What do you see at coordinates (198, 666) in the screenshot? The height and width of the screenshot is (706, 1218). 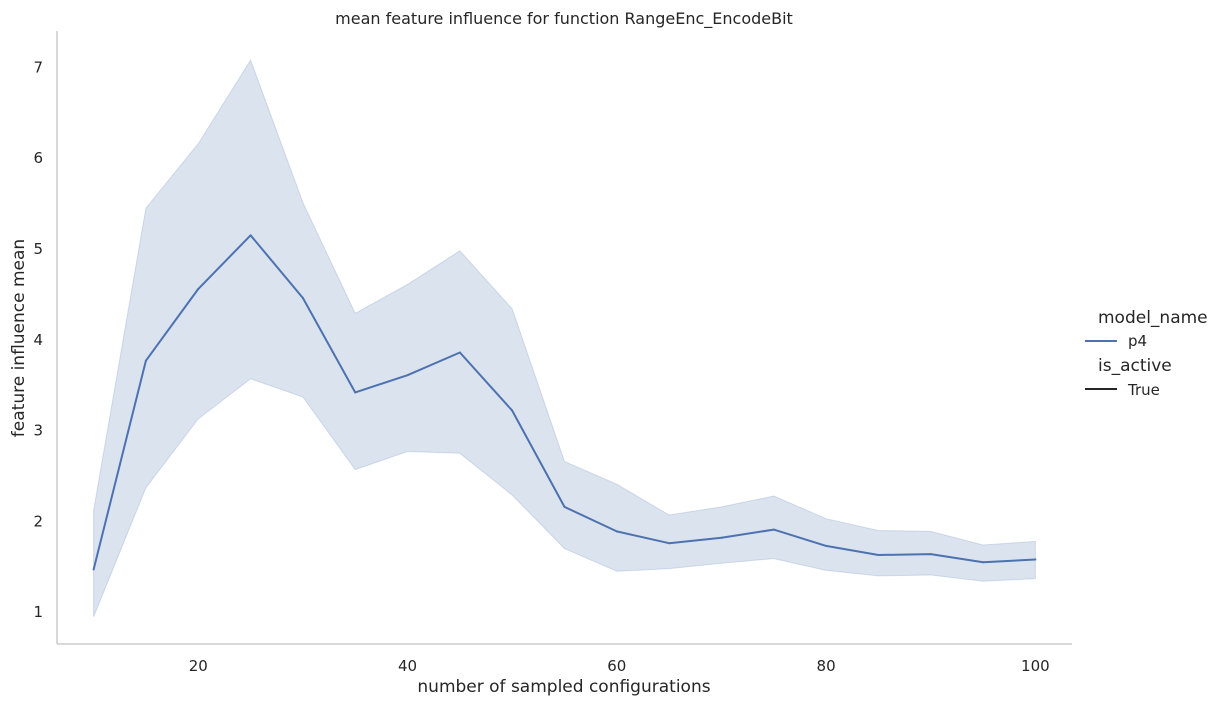 I see `x-tick-label-20: 20` at bounding box center [198, 666].